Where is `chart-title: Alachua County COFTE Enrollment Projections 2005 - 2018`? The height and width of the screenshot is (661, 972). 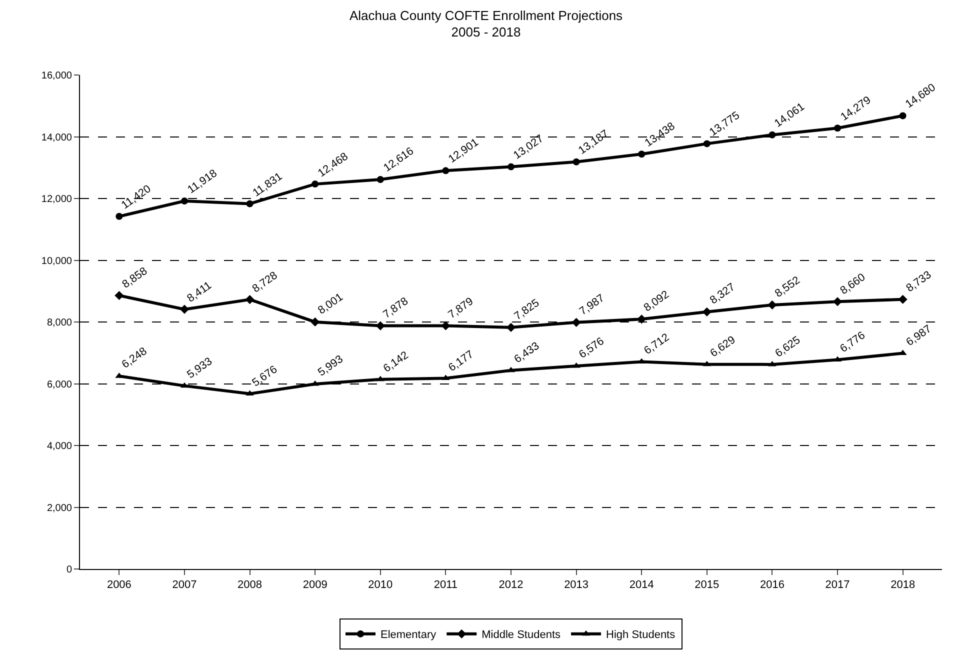
chart-title: Alachua County COFTE Enrollment Projections 2005 - 2018 is located at coordinates (486, 24).